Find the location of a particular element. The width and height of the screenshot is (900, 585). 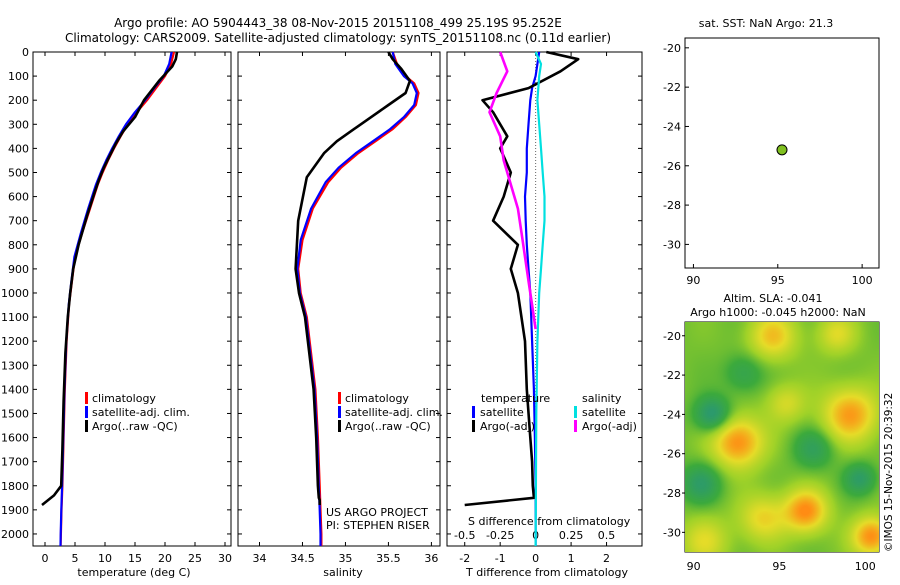

s-difference-label: S difference from climatology is located at coordinates (549, 521).